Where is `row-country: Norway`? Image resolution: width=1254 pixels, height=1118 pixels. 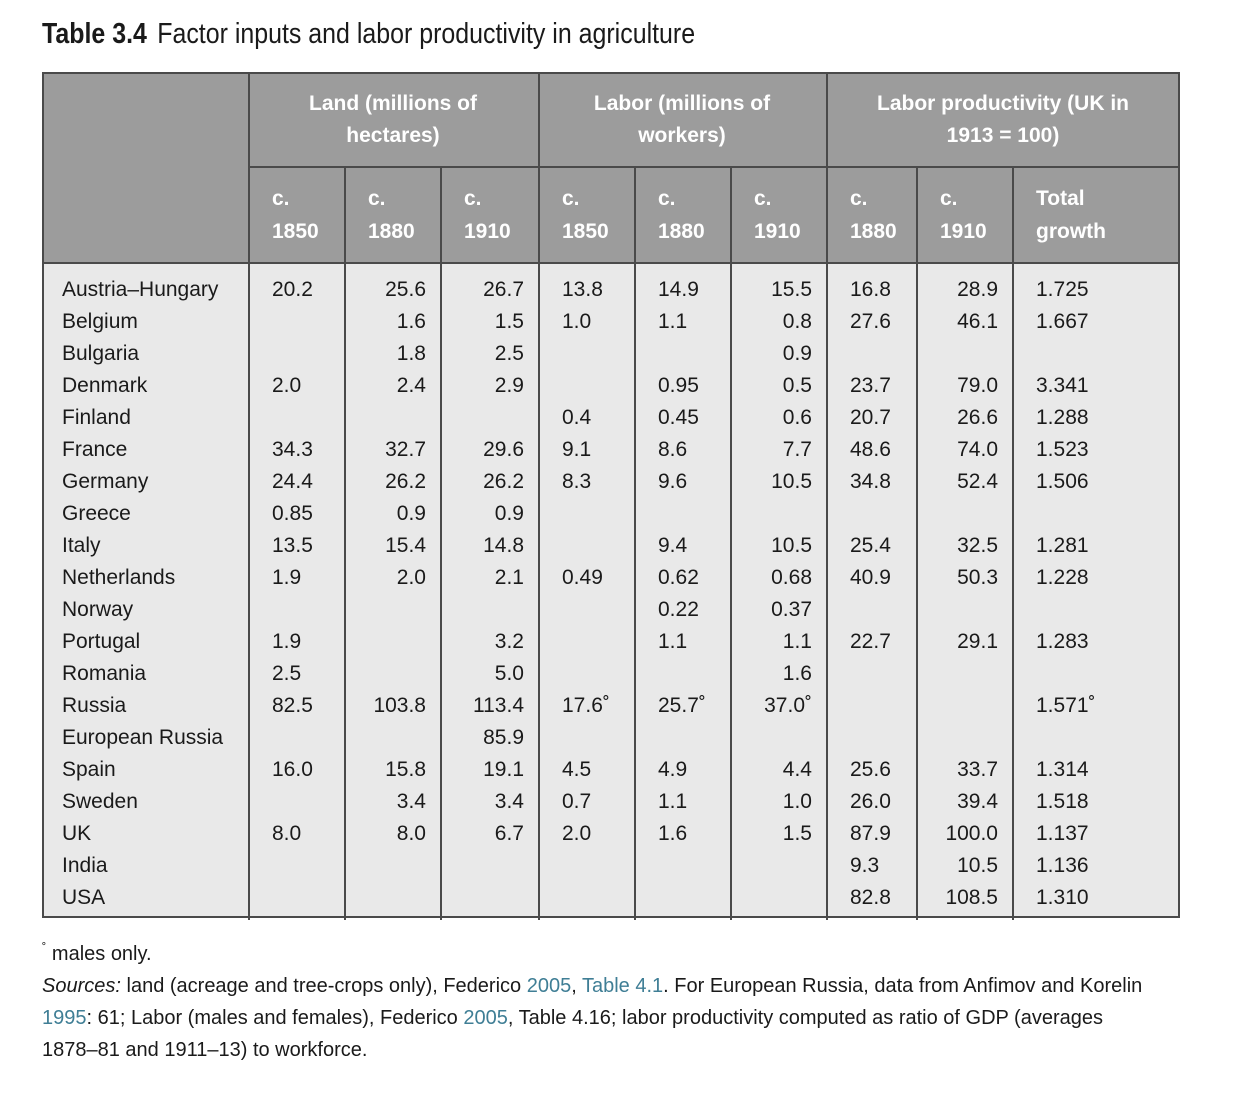
row-country: Norway is located at coordinates (98, 609).